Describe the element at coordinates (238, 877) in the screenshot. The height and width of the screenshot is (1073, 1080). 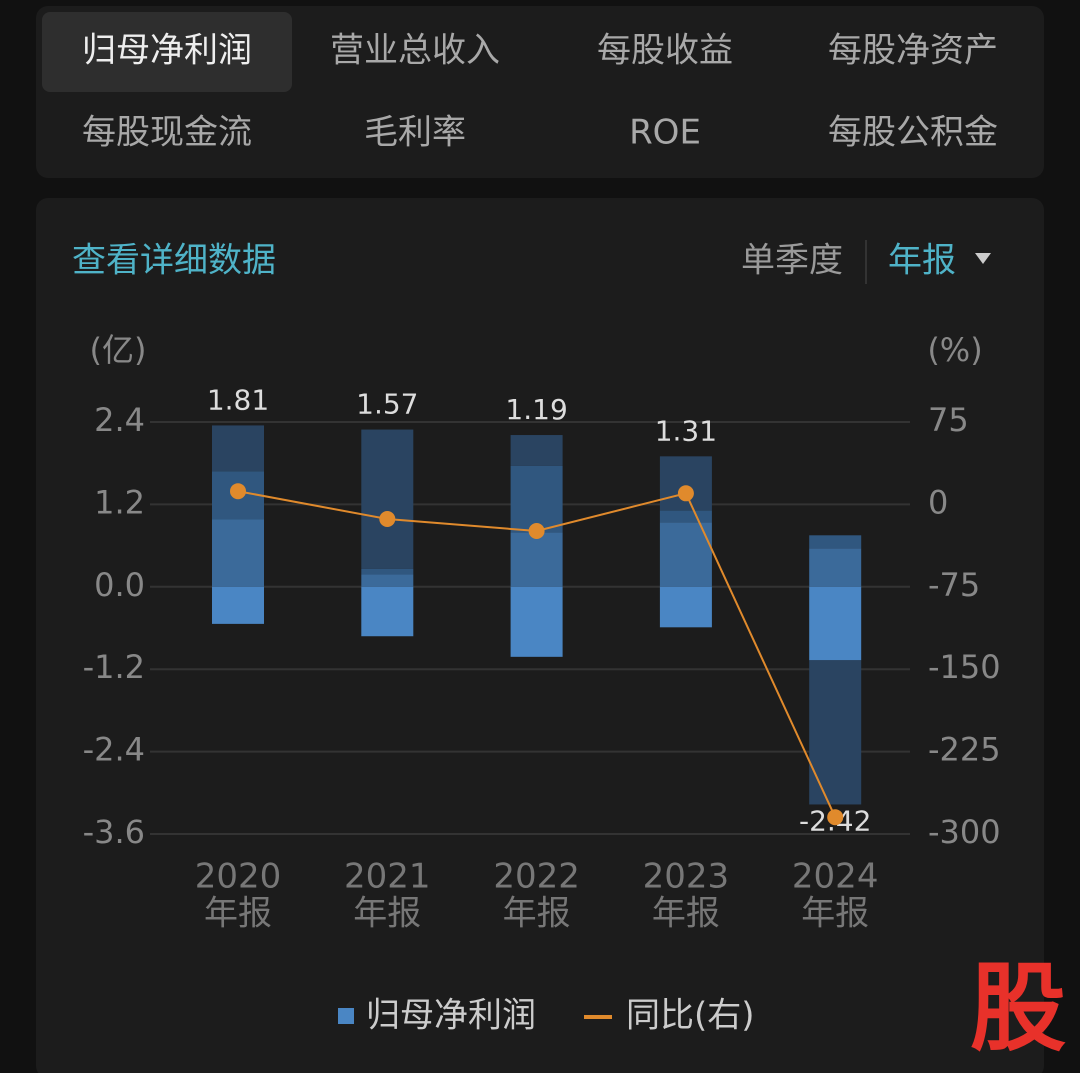
I see `x-tick-label: 2020` at that location.